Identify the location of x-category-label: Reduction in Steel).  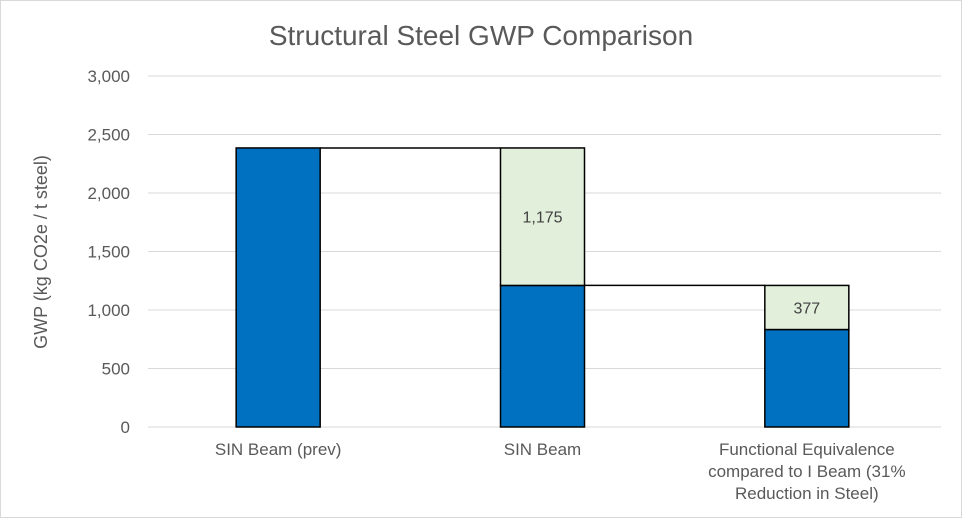
(807, 493).